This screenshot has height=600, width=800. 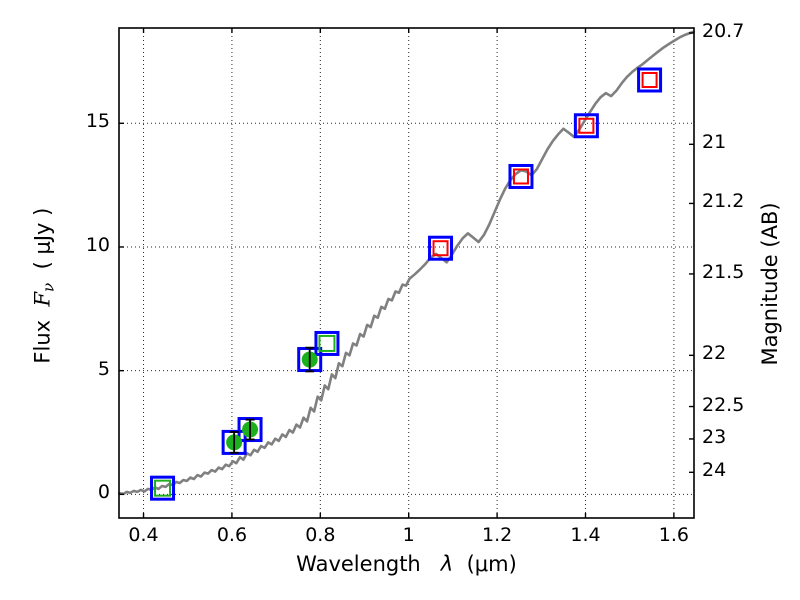 I want to click on y-axis-label-symbol: F, so click(x=42, y=299).